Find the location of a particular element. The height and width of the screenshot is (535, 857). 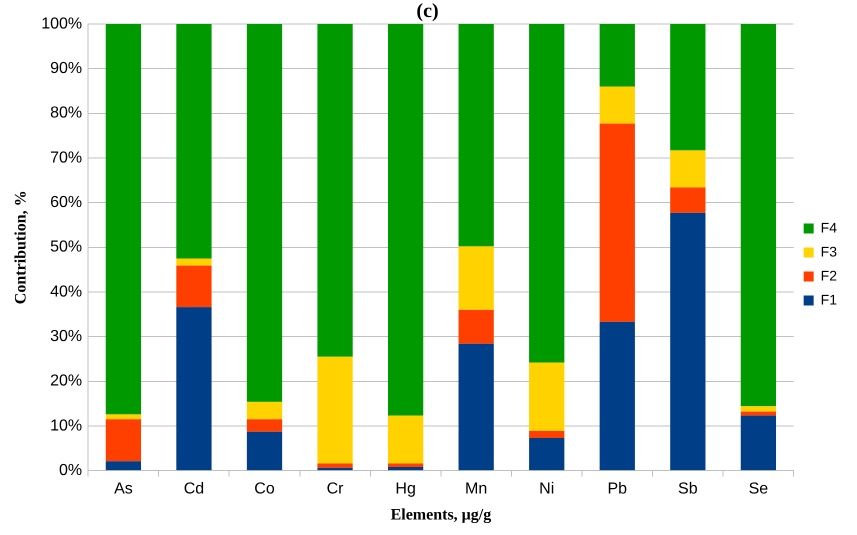

y-tick-label: 0% is located at coordinates (70, 471).